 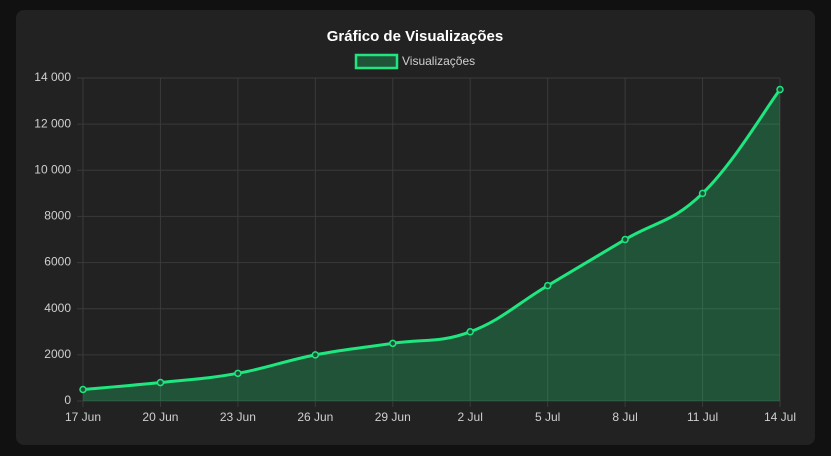 I want to click on y-tick-label: 2000, so click(x=57, y=354).